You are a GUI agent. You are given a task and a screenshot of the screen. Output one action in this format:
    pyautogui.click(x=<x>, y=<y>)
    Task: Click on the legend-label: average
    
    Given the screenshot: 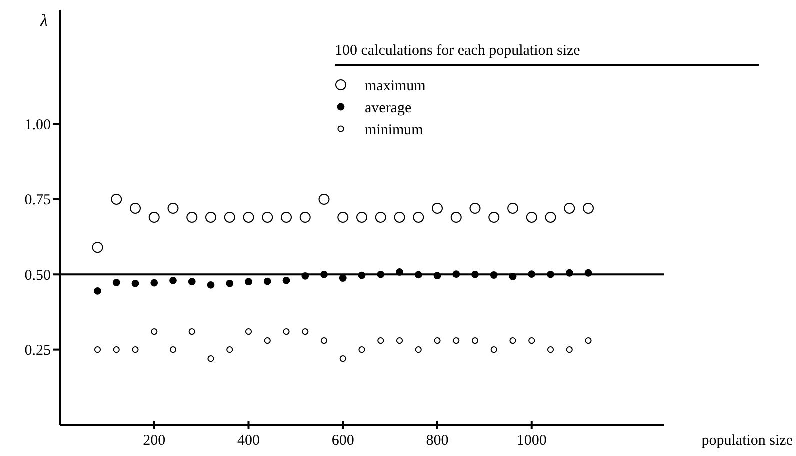 What is the action you would take?
    pyautogui.click(x=388, y=108)
    